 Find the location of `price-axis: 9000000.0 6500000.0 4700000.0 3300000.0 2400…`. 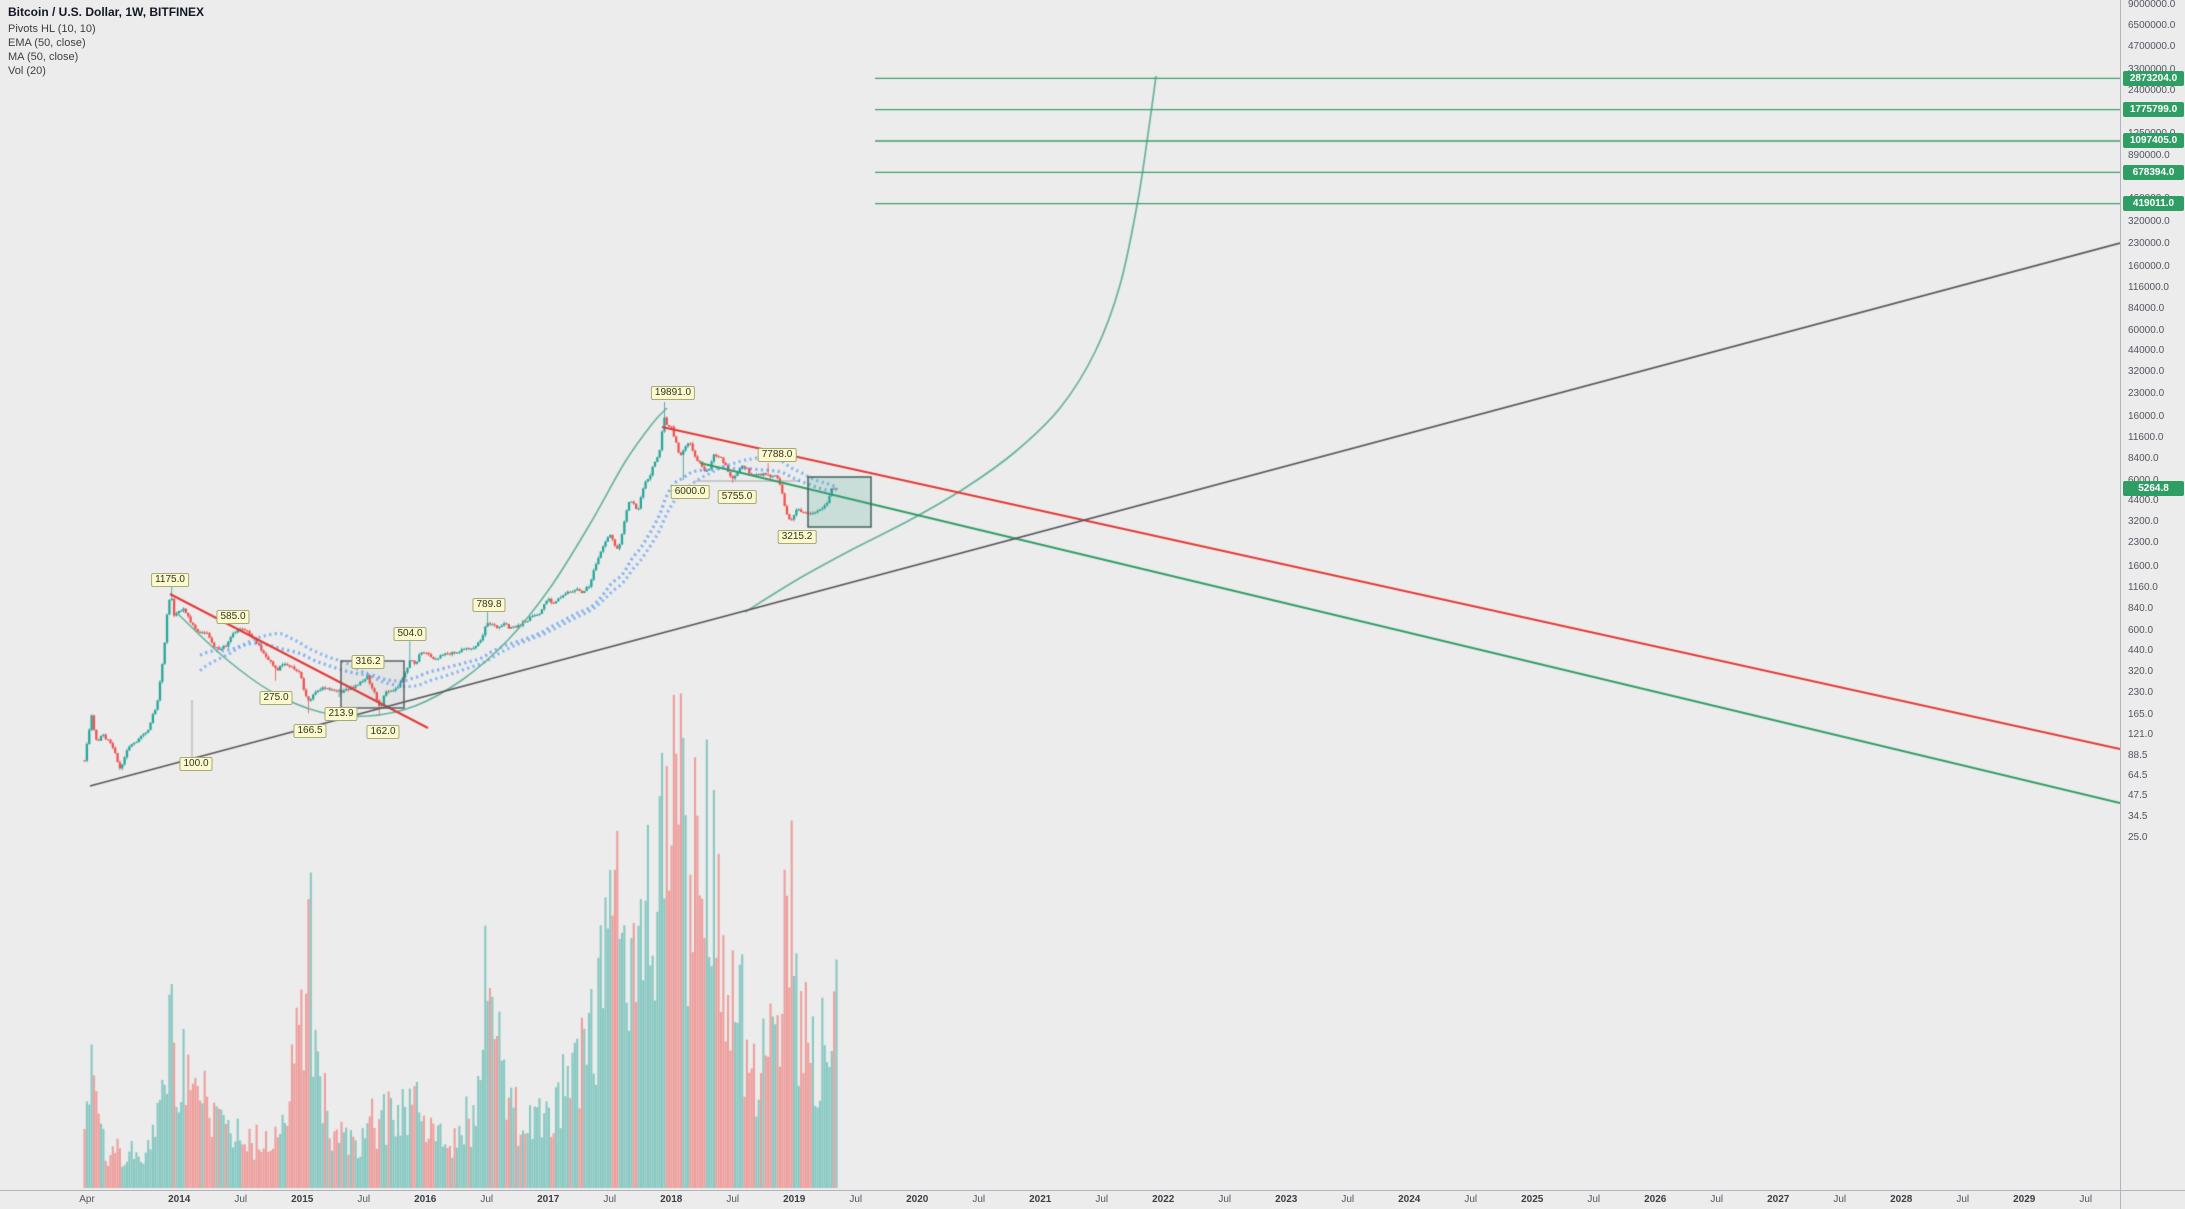

price-axis: 9000000.0 6500000.0 4700000.0 3300000.0 2400… is located at coordinates (2152, 595).